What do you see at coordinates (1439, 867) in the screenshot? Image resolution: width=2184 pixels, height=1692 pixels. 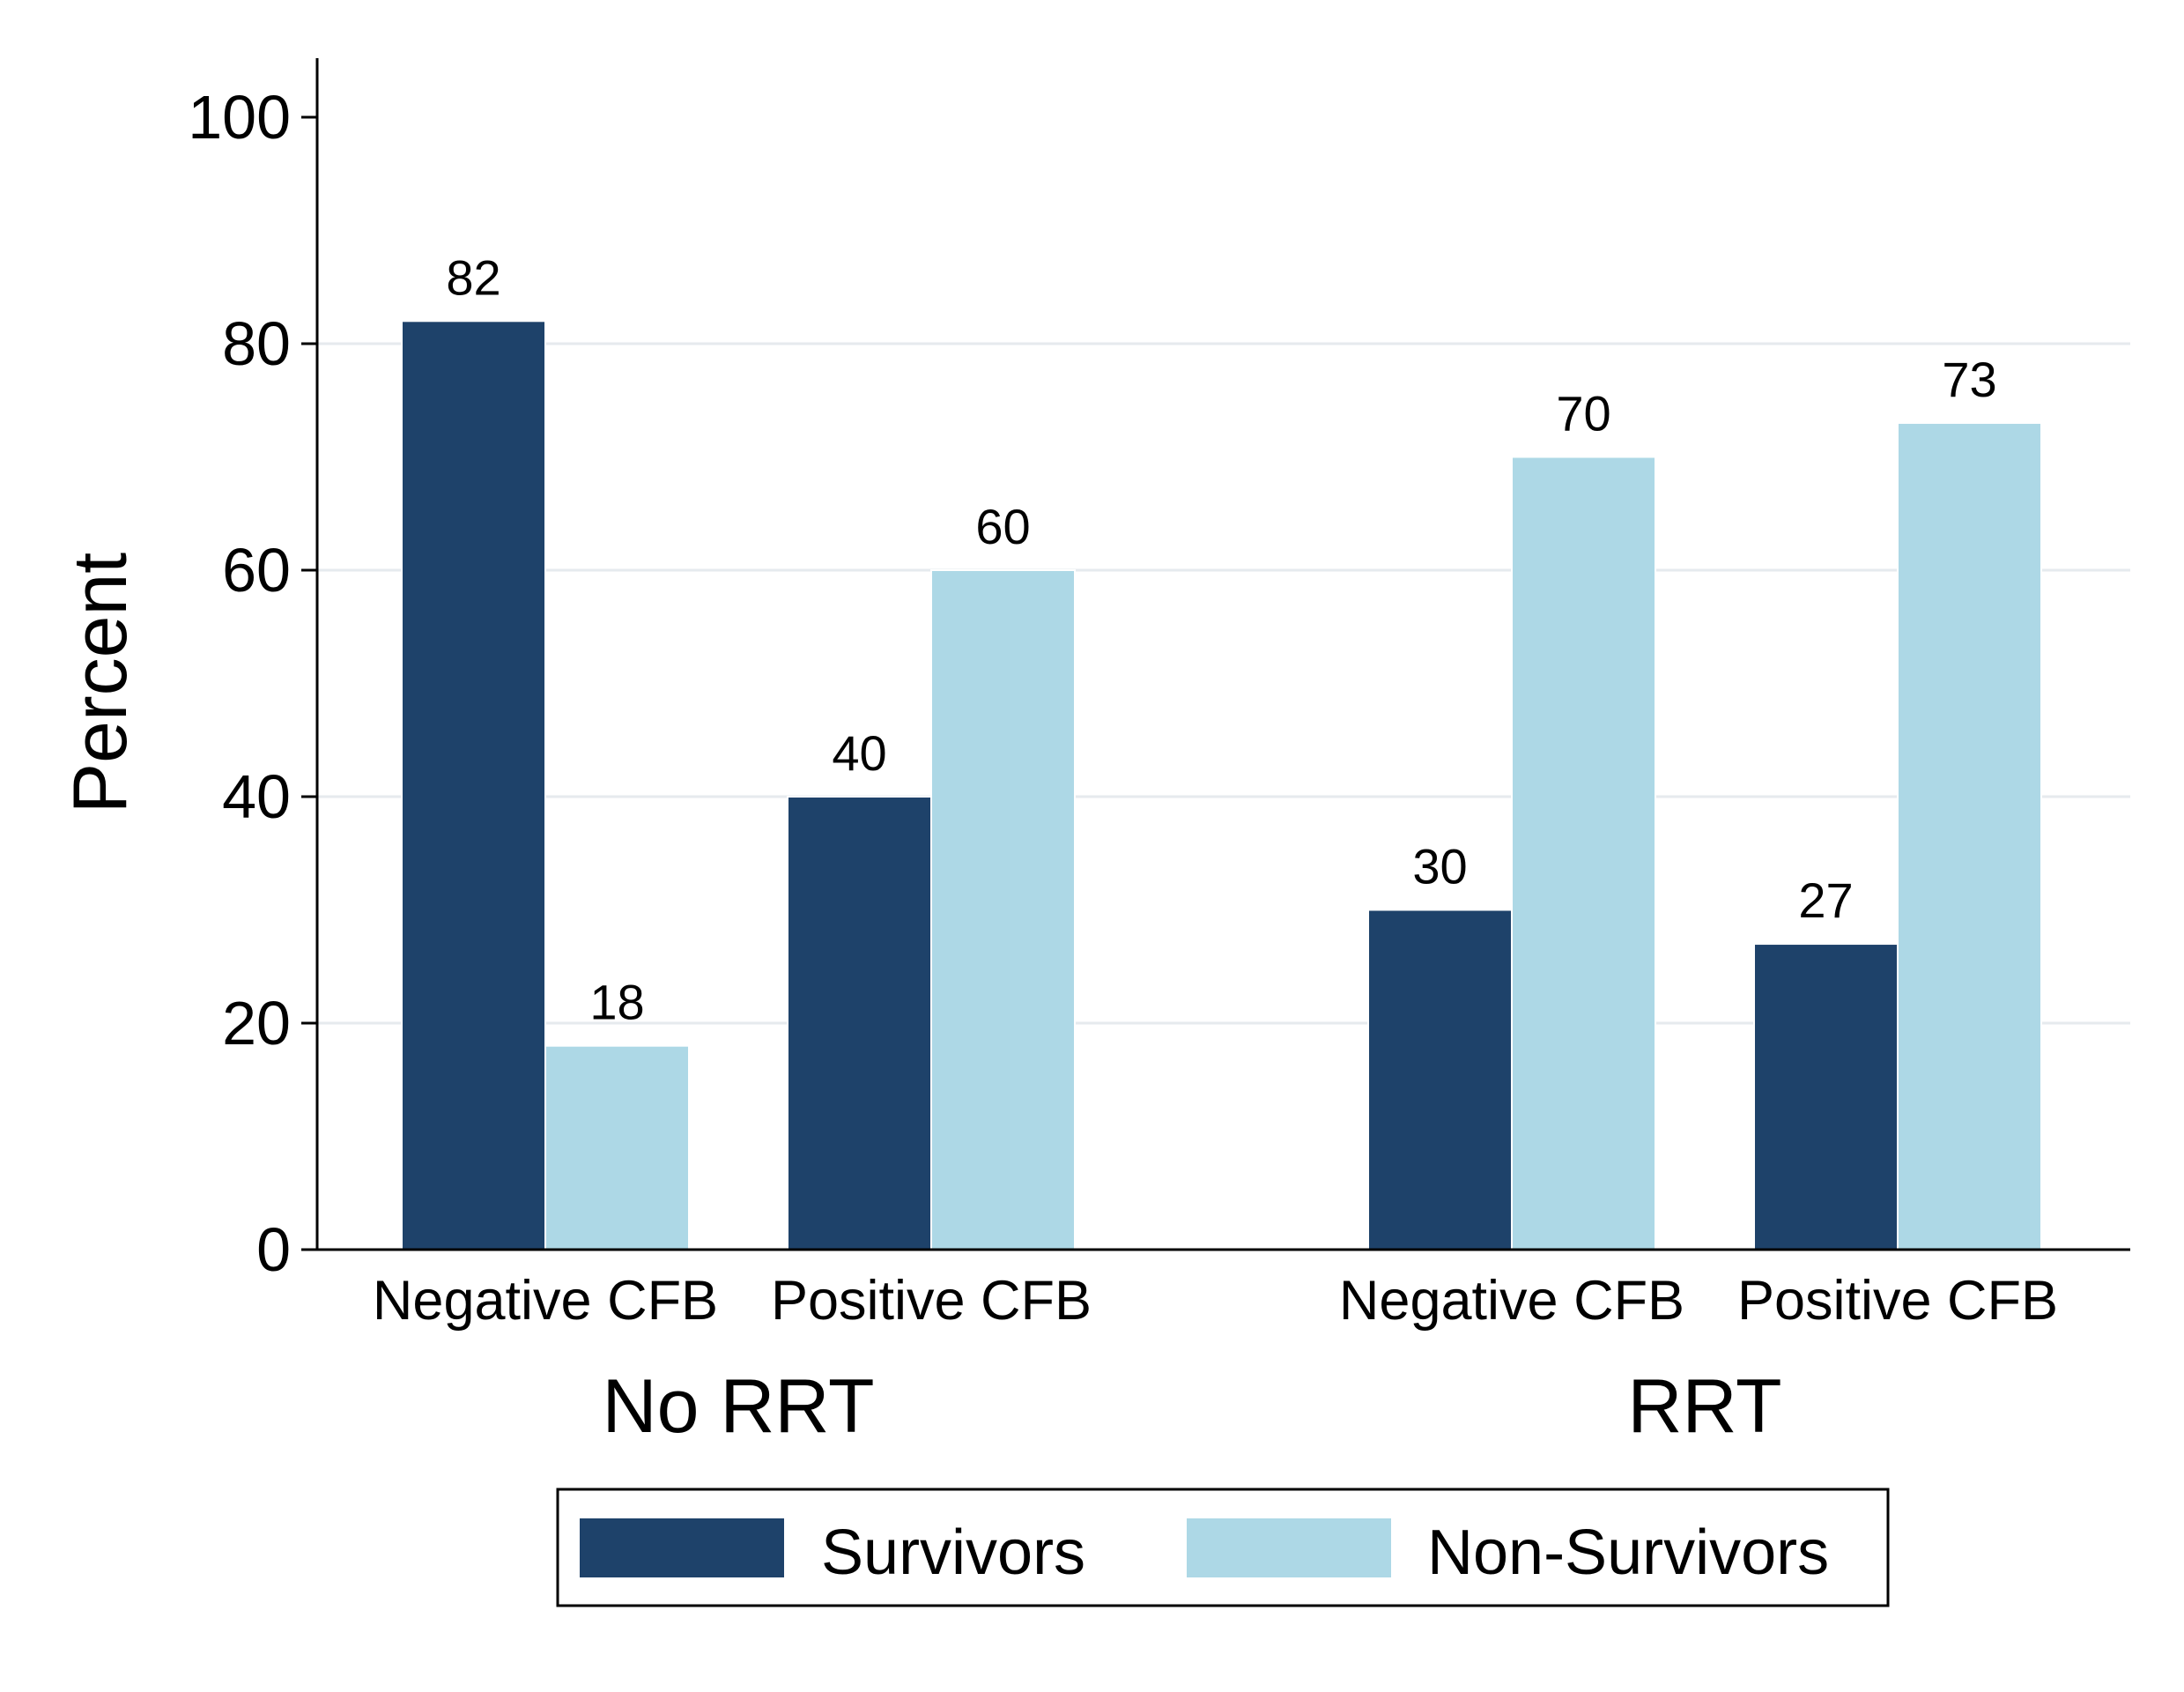 I see `data-label: 30` at bounding box center [1439, 867].